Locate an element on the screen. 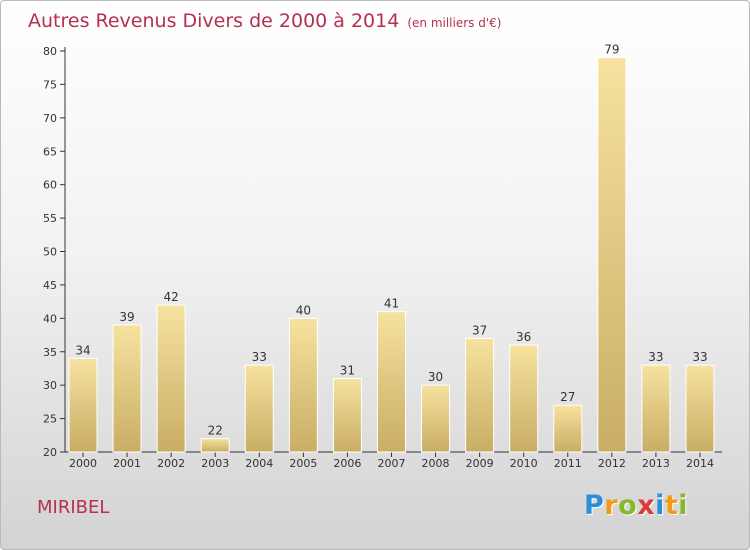  y-tick-label: 25 is located at coordinates (50, 419).